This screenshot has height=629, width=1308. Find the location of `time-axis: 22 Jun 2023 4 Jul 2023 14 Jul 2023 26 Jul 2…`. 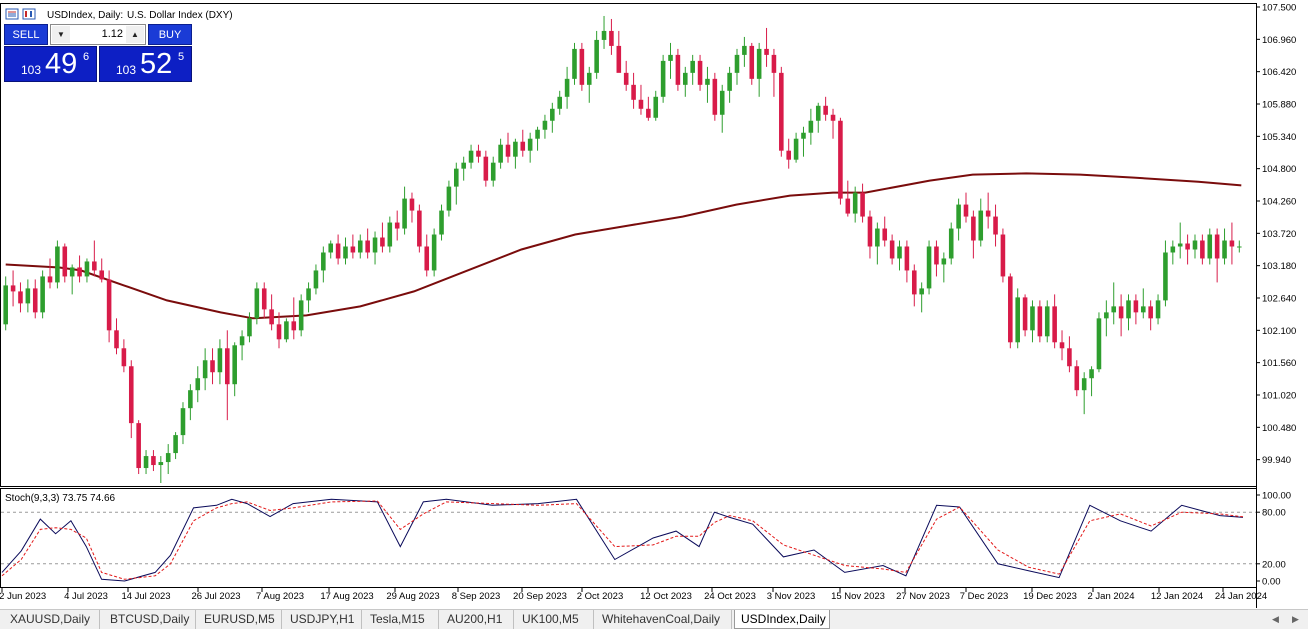

time-axis: 22 Jun 2023 4 Jul 2023 14 Jul 2023 26 Jul 2… is located at coordinates (633, 595).